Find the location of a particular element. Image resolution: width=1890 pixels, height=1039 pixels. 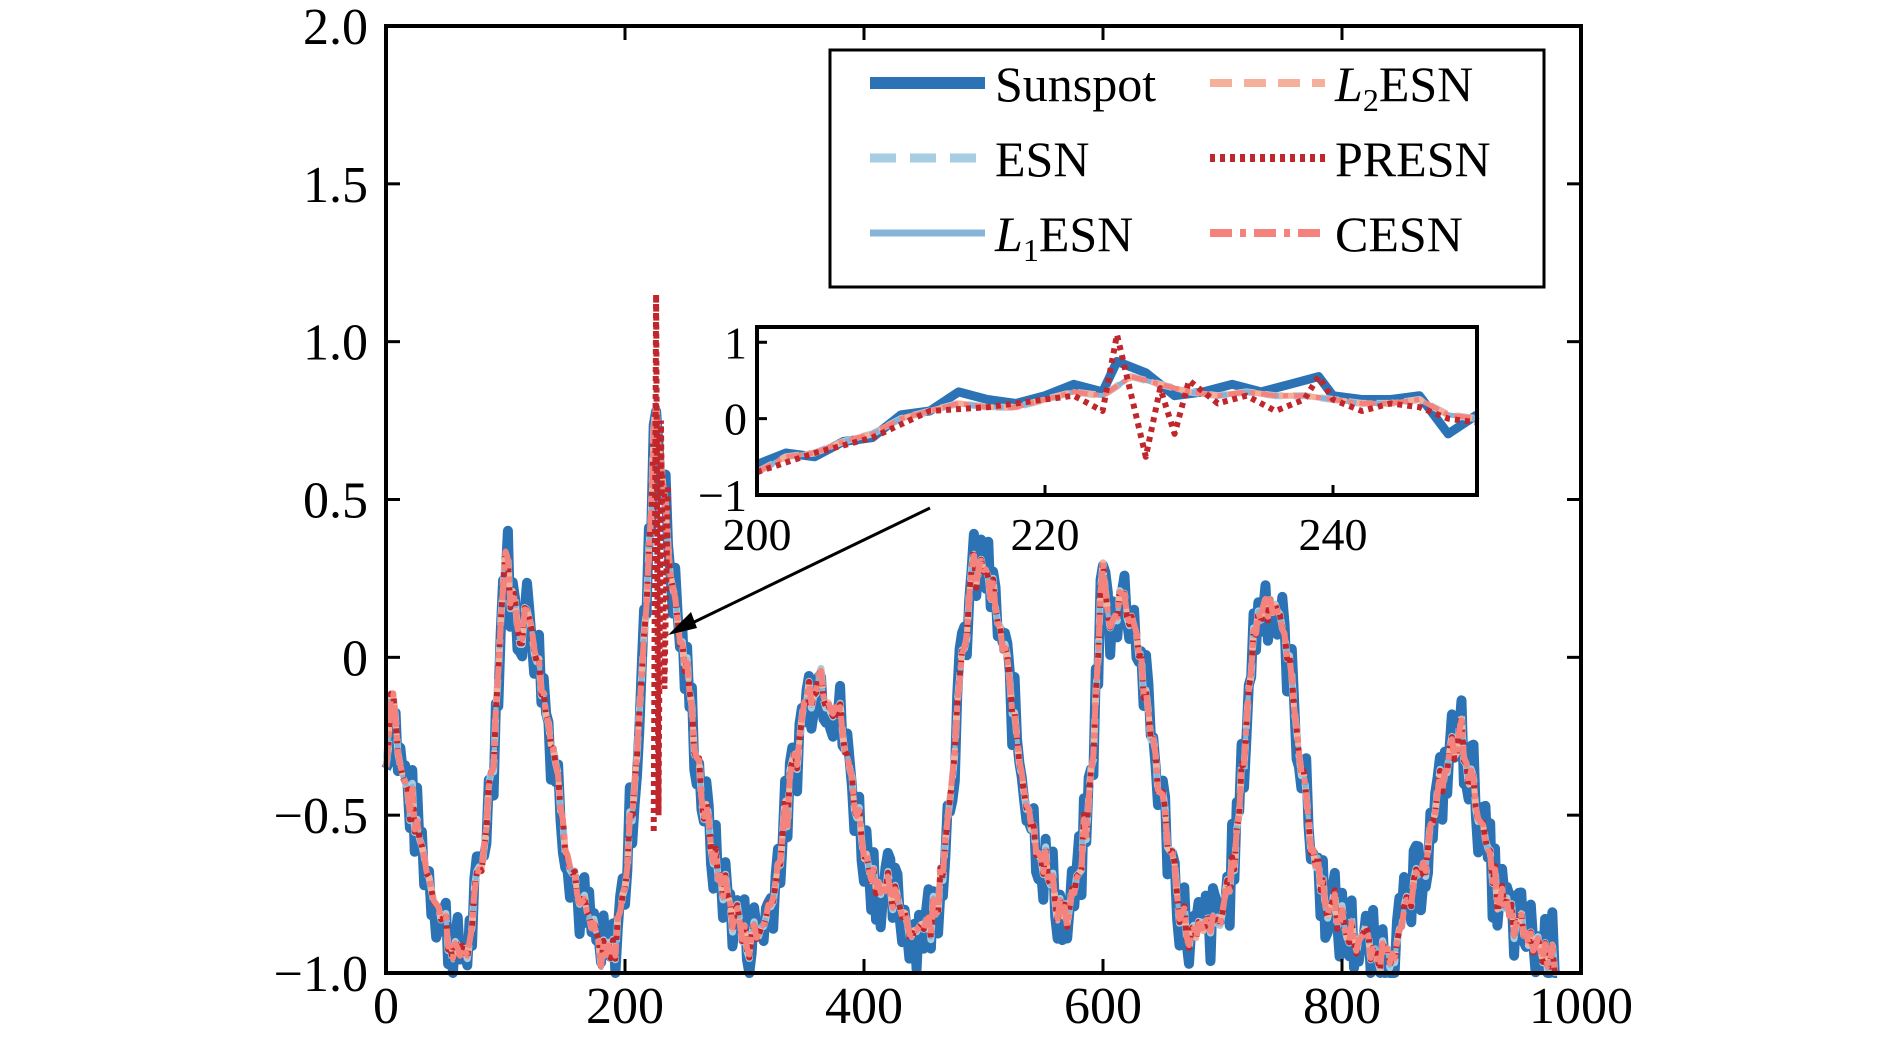

inset-y-tick-label: −1 is located at coordinates (722, 495).